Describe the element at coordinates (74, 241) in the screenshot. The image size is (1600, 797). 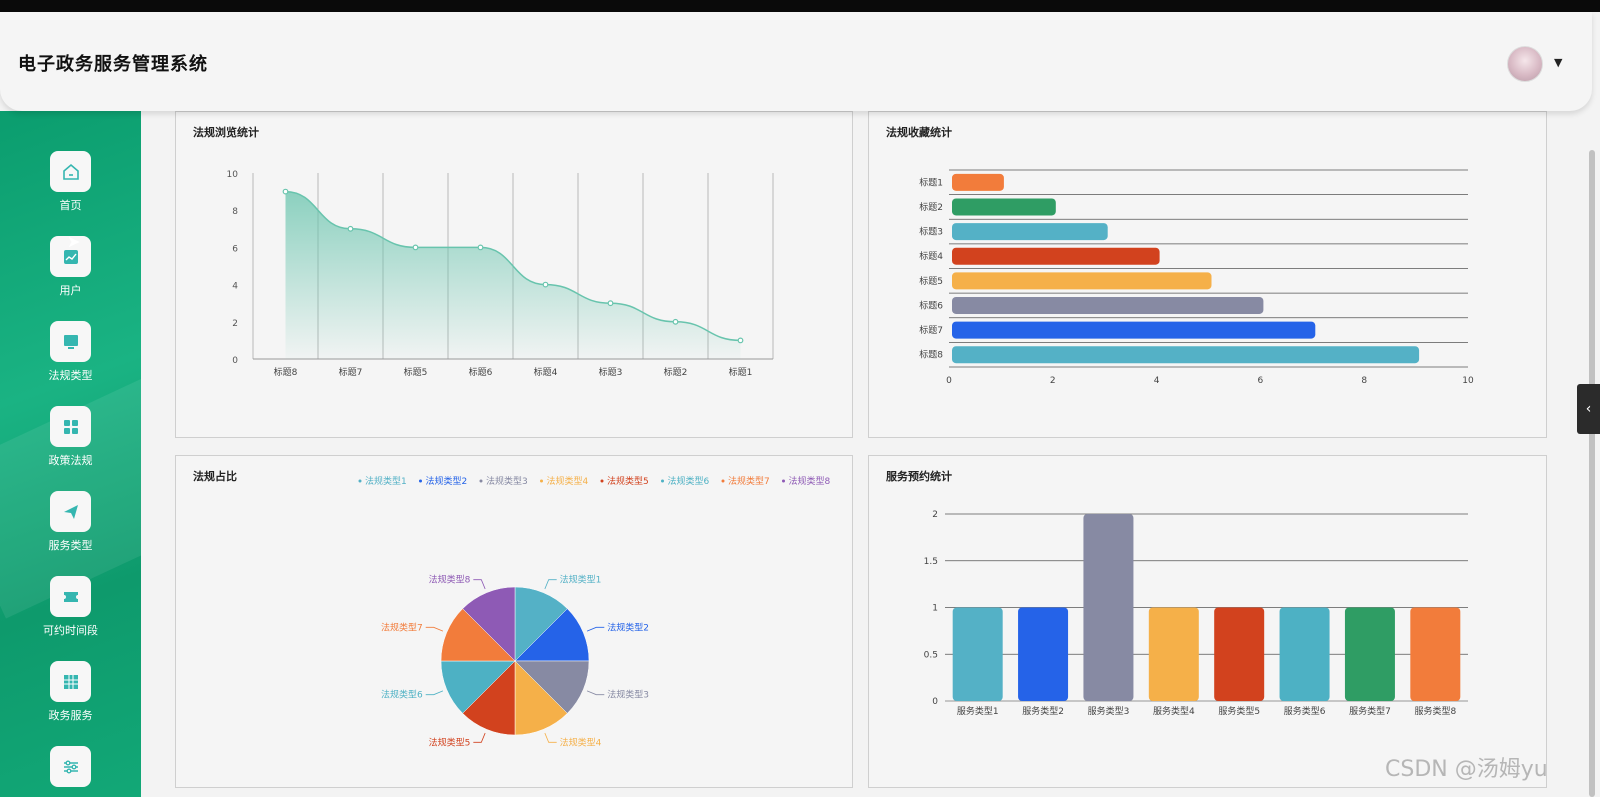
I see `mouse-cursor-icon: ➤` at that location.